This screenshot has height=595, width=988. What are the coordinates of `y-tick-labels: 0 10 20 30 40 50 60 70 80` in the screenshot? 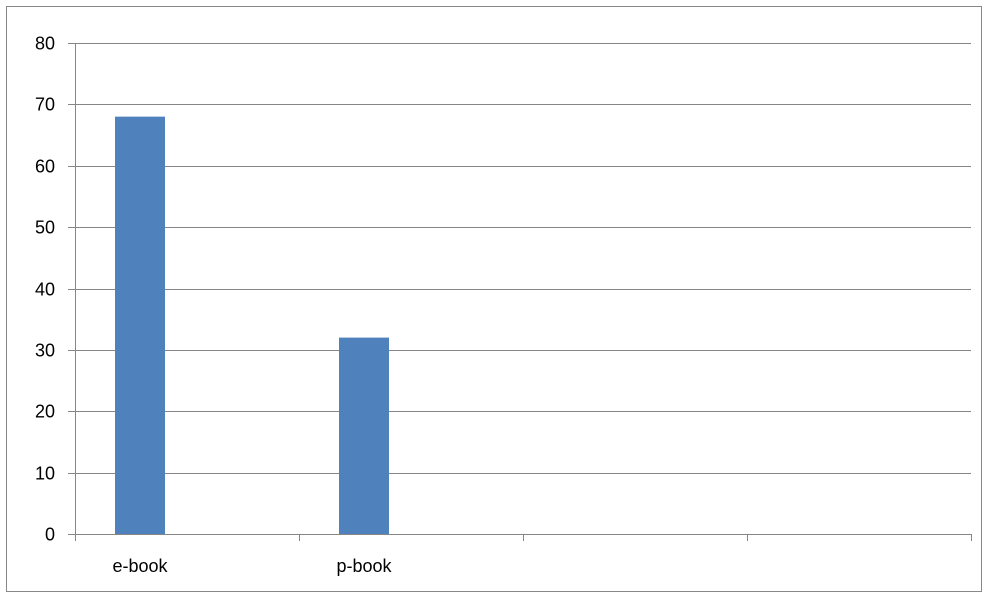 It's located at (45, 289).